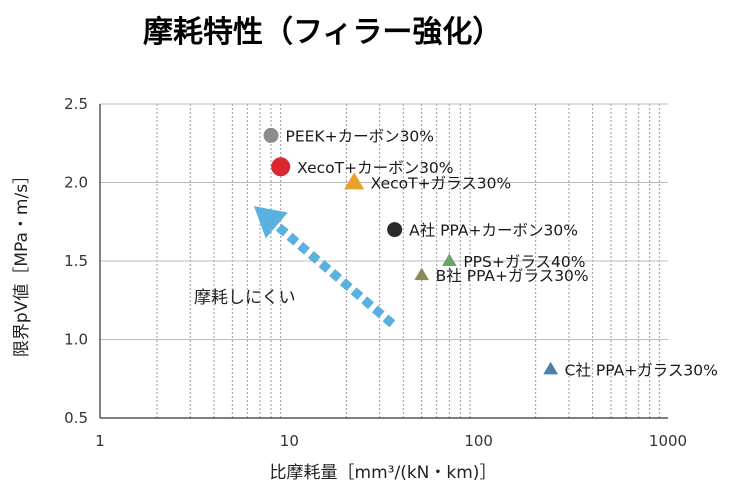 This screenshot has height=496, width=750. What do you see at coordinates (668, 441) in the screenshot?
I see `x-tick-label: 1000` at bounding box center [668, 441].